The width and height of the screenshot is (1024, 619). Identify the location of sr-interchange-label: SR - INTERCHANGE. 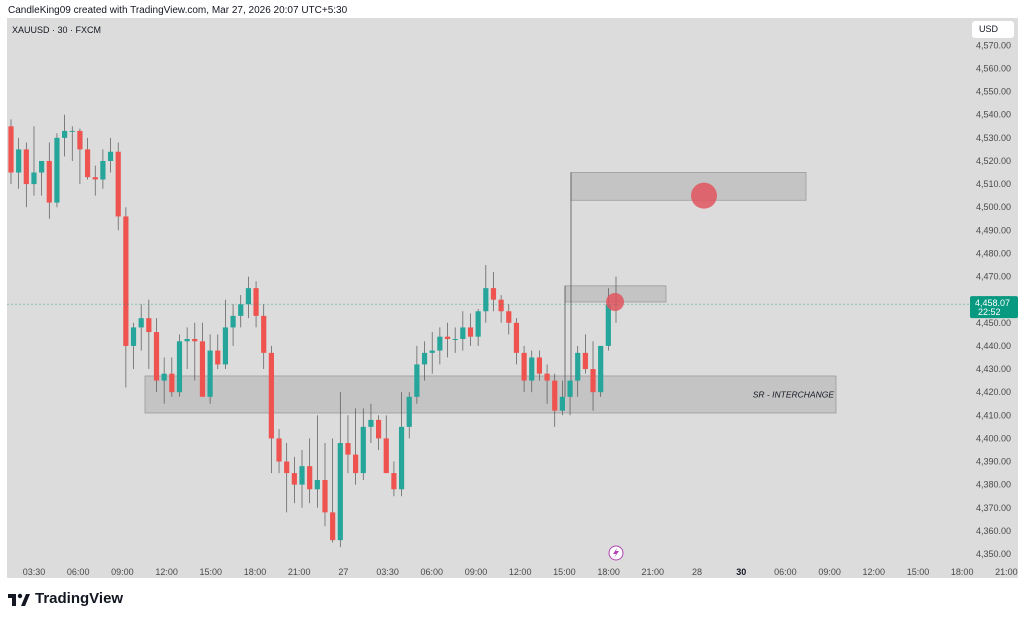
(794, 394).